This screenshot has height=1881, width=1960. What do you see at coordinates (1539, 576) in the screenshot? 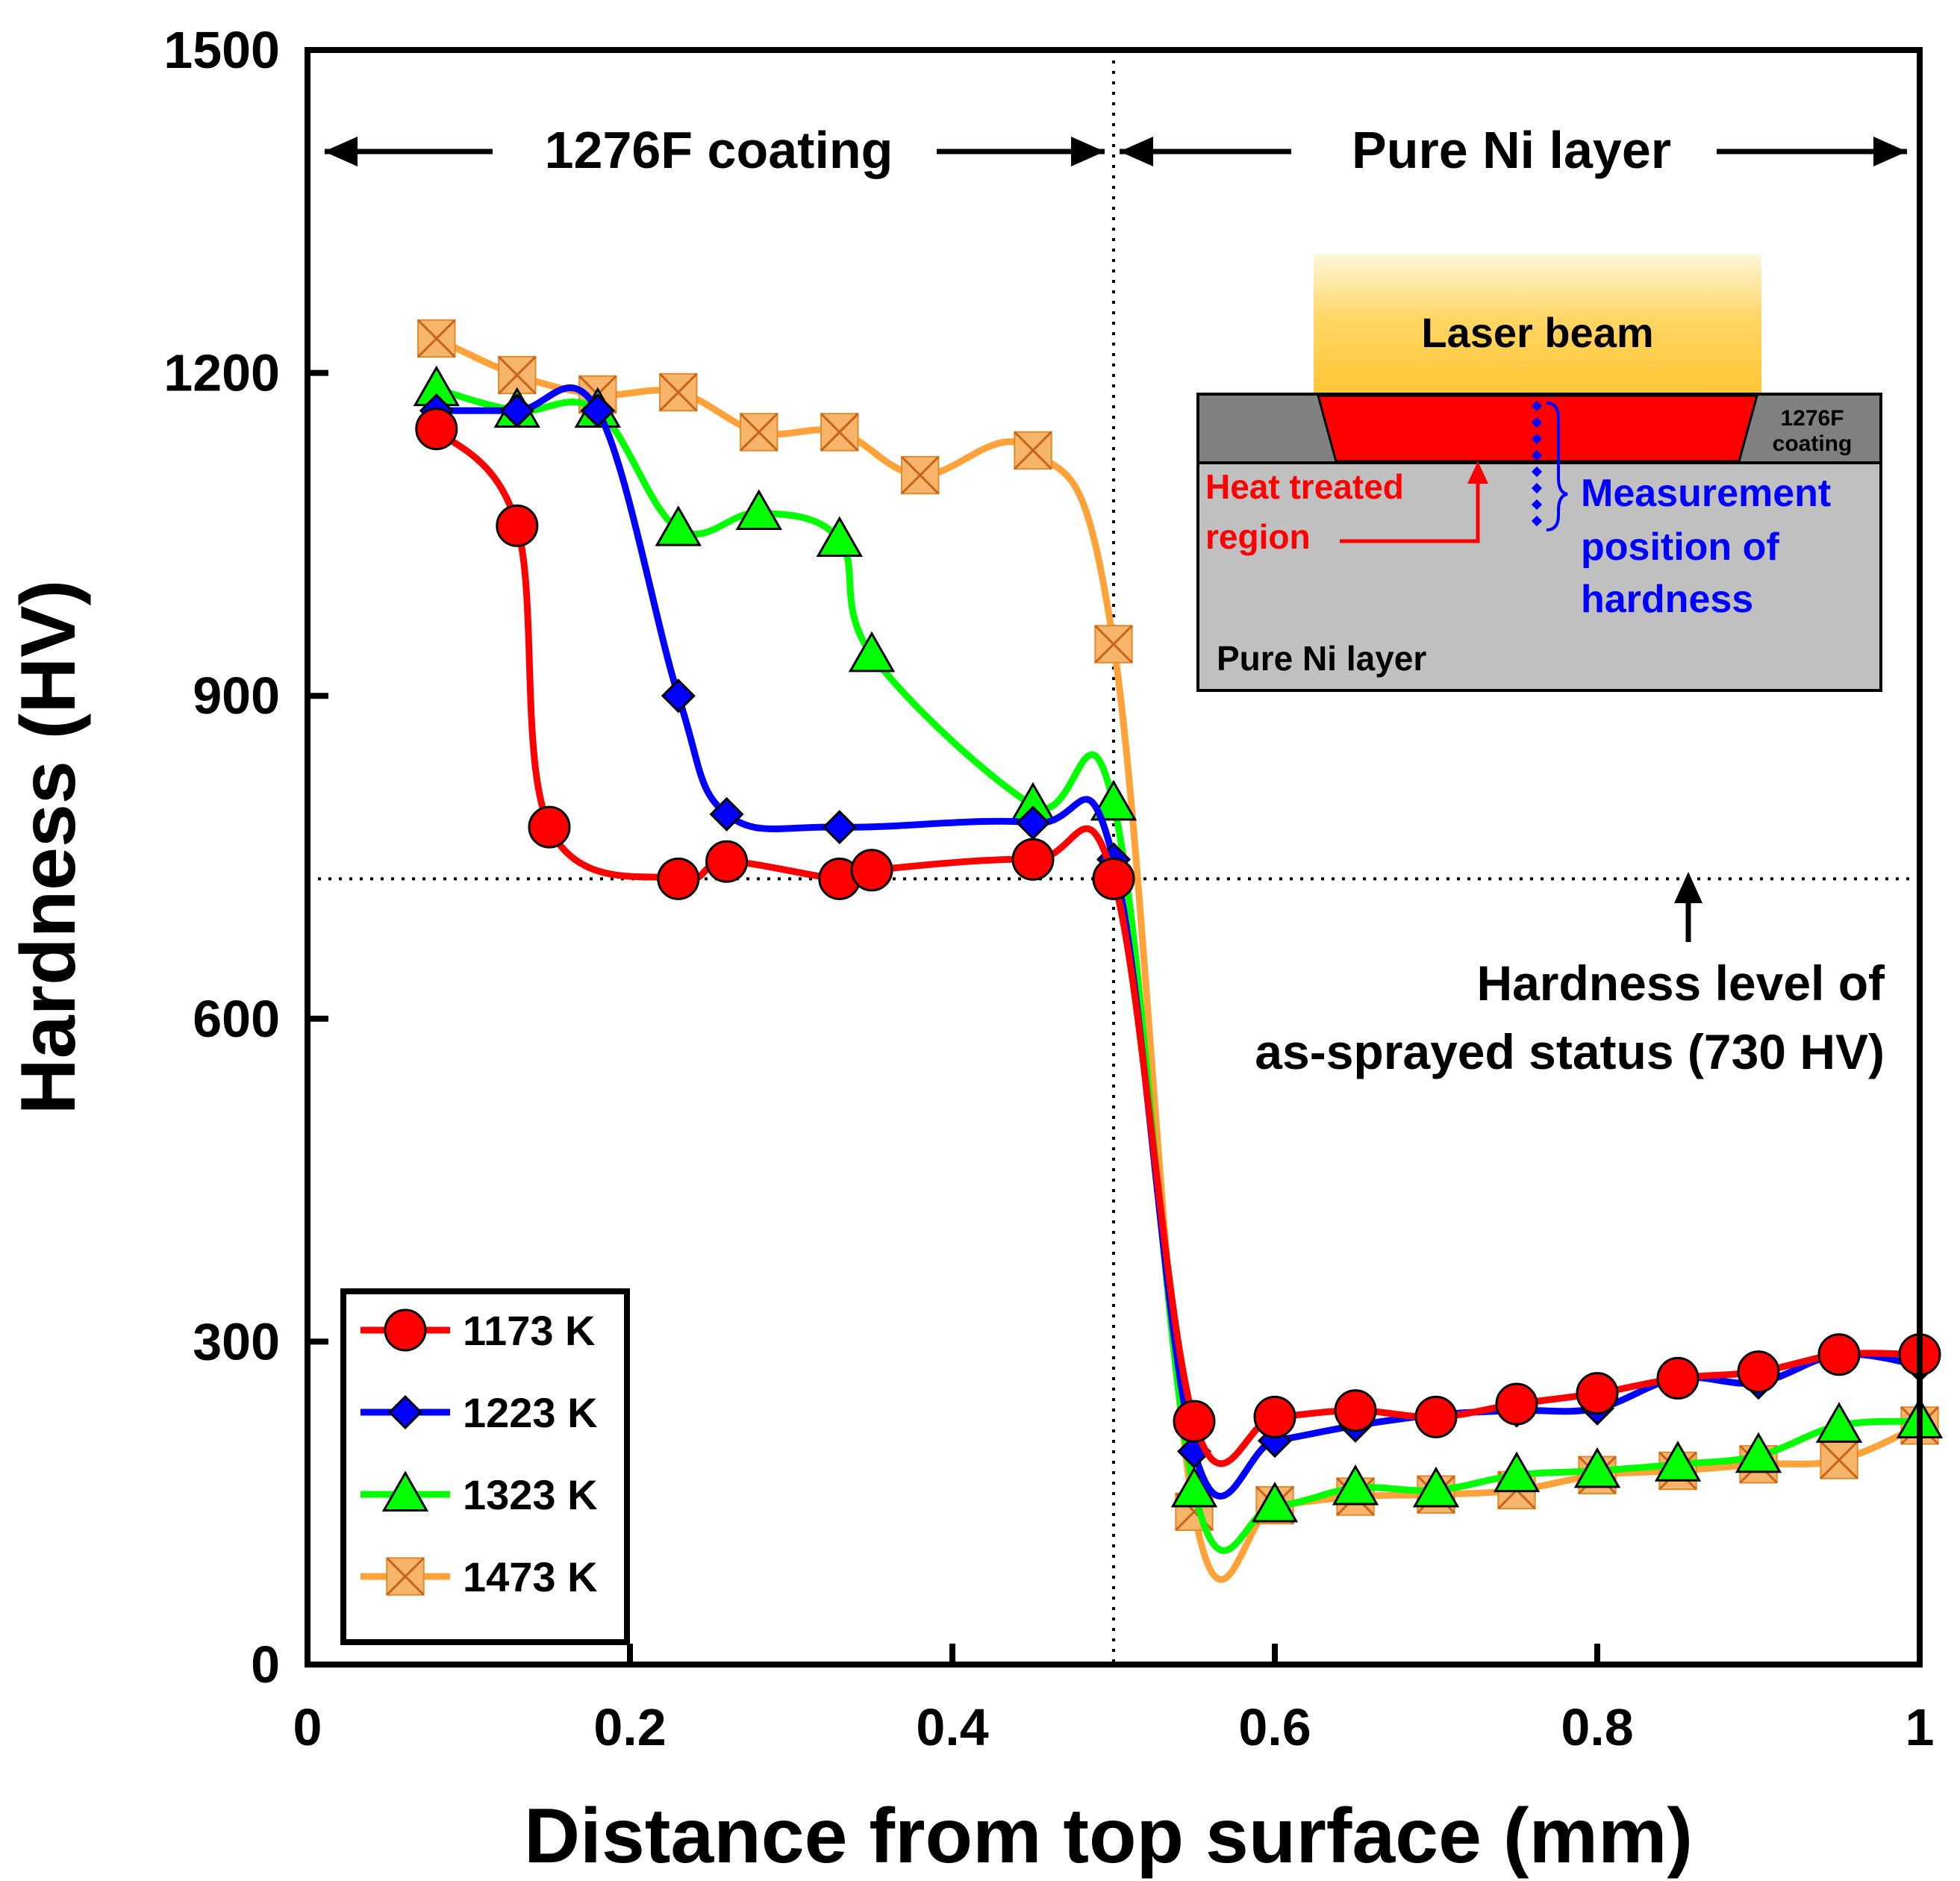
I see `ni-layer-block` at bounding box center [1539, 576].